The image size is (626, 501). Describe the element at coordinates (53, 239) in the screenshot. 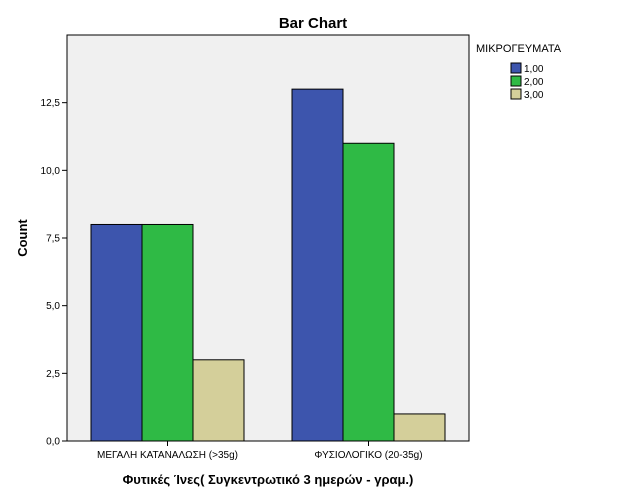

I see `y-tick-label: 7,5` at that location.